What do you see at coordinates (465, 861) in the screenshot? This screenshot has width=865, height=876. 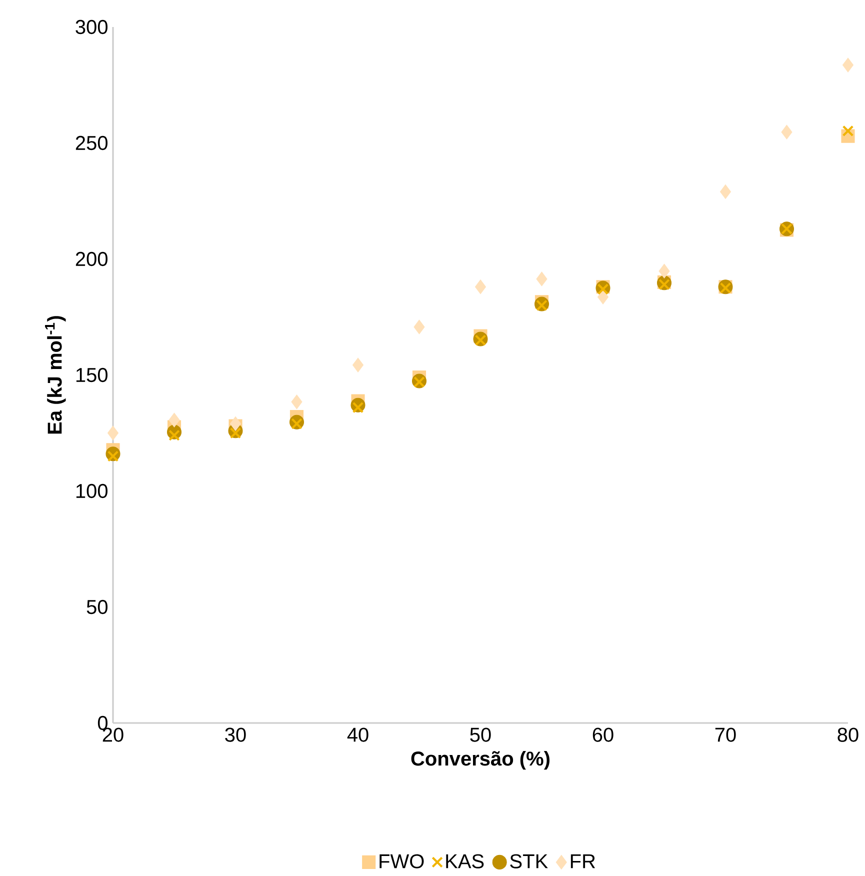 I see `legend-label: KAS` at bounding box center [465, 861].